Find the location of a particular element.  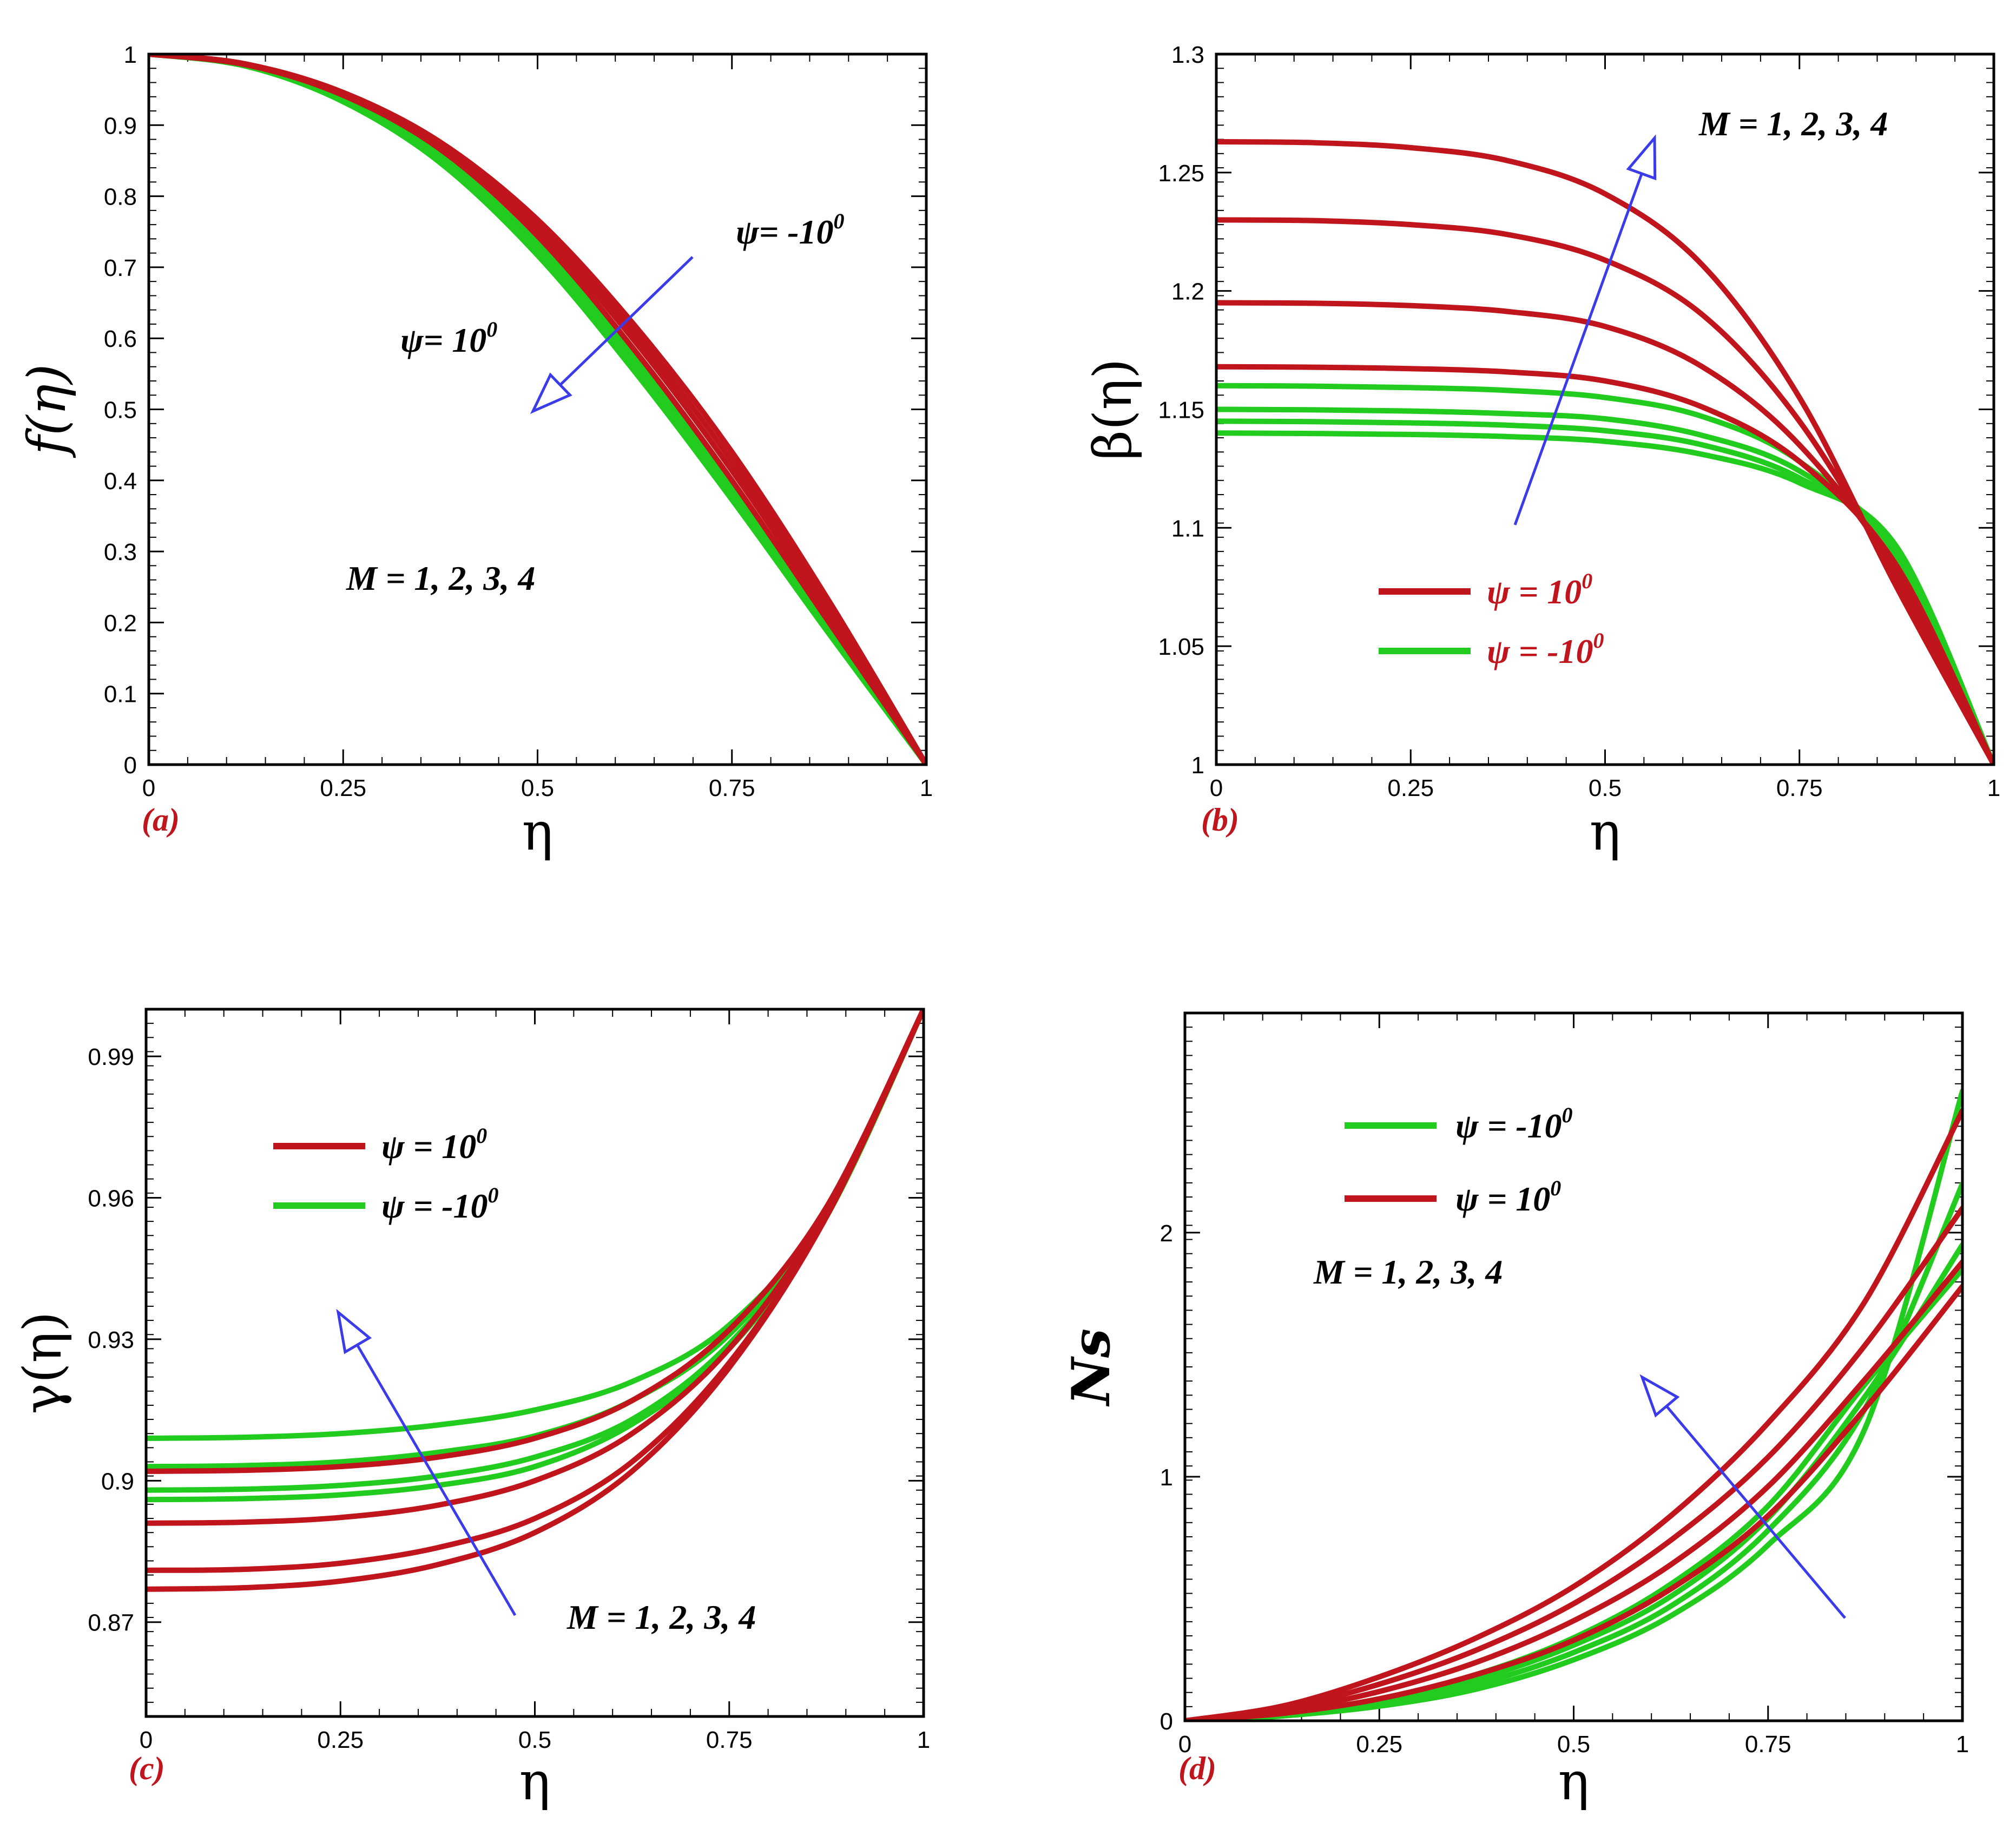

annotation-text: ψ= -10 is located at coordinates (785, 232).